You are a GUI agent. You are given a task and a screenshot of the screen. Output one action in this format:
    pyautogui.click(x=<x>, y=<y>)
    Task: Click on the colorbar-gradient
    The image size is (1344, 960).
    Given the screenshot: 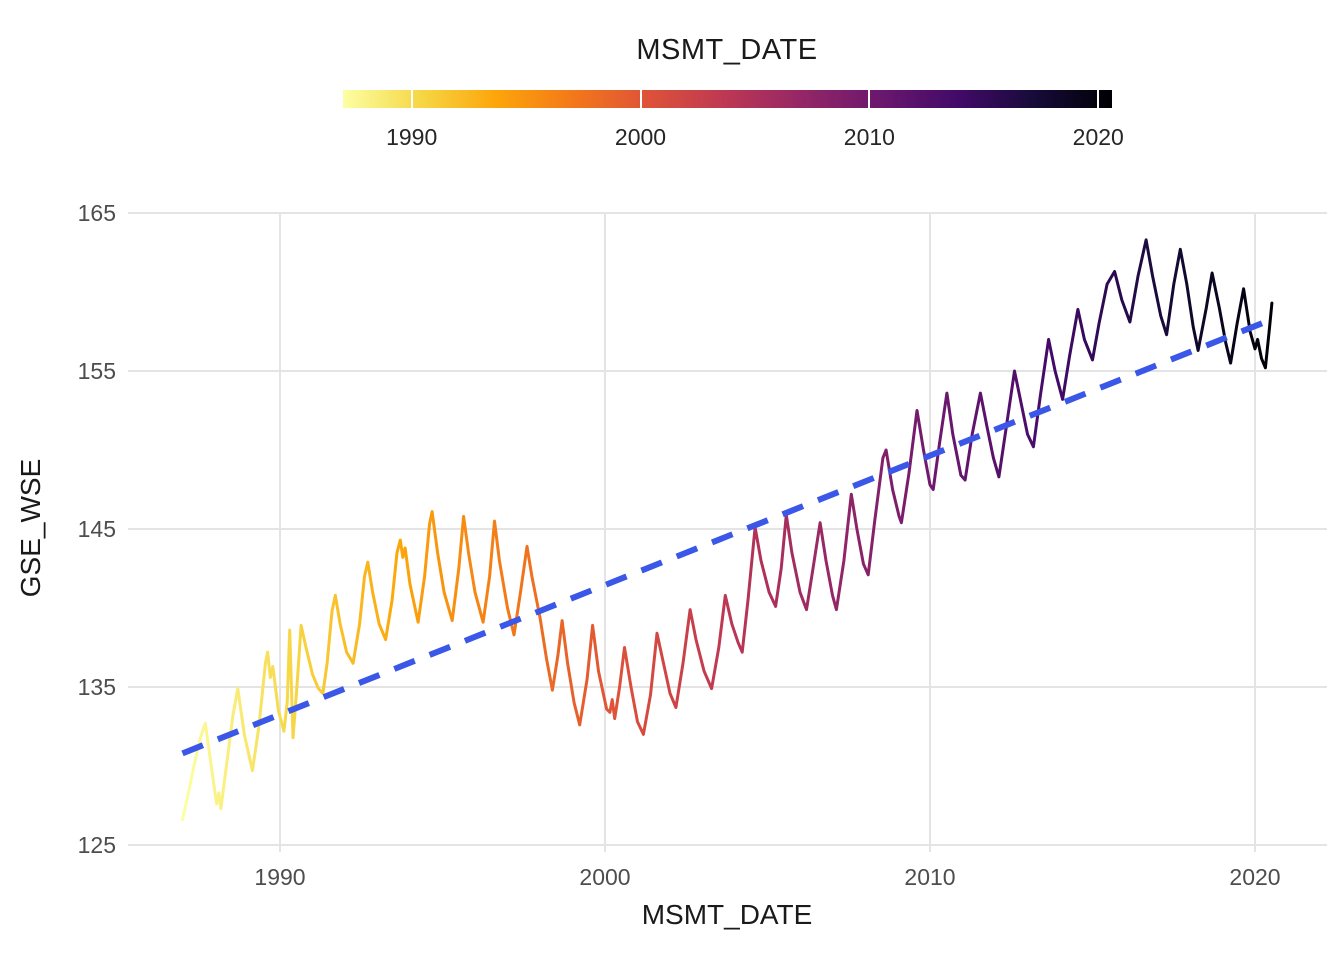 What is the action you would take?
    pyautogui.click(x=727, y=99)
    